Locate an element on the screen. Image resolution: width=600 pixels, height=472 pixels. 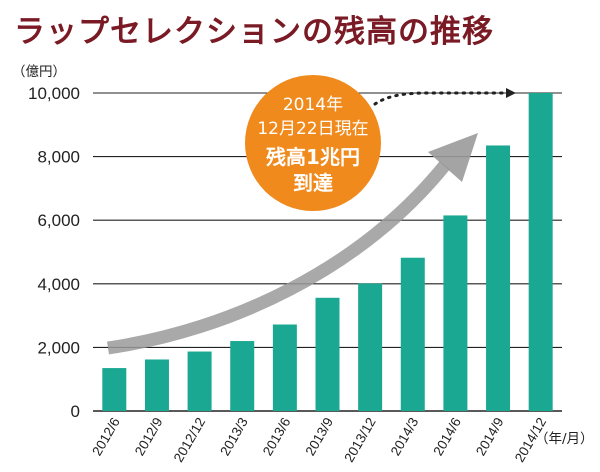
dotted-arrow is located at coordinates (445, 97).